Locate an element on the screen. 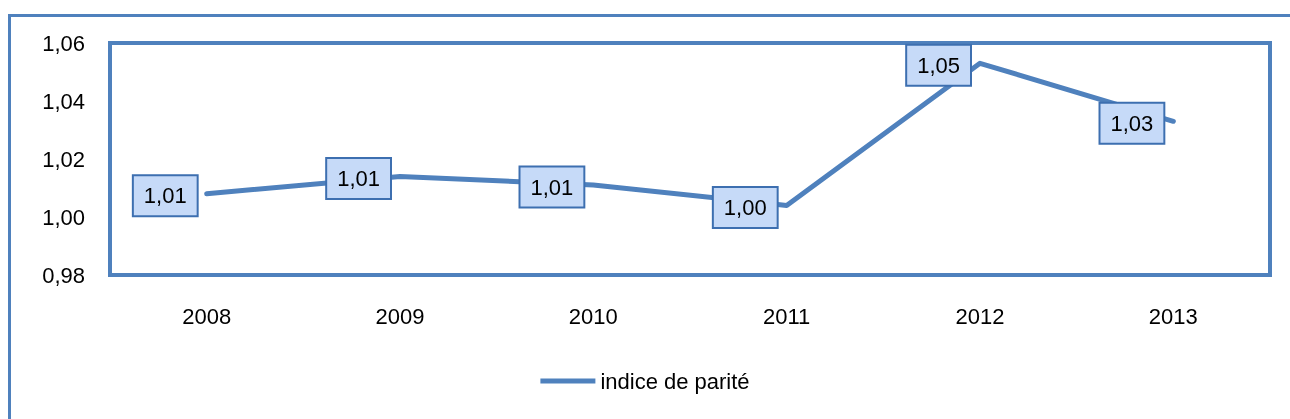 The height and width of the screenshot is (419, 1290). x-tick-label: 2012 is located at coordinates (980, 316).